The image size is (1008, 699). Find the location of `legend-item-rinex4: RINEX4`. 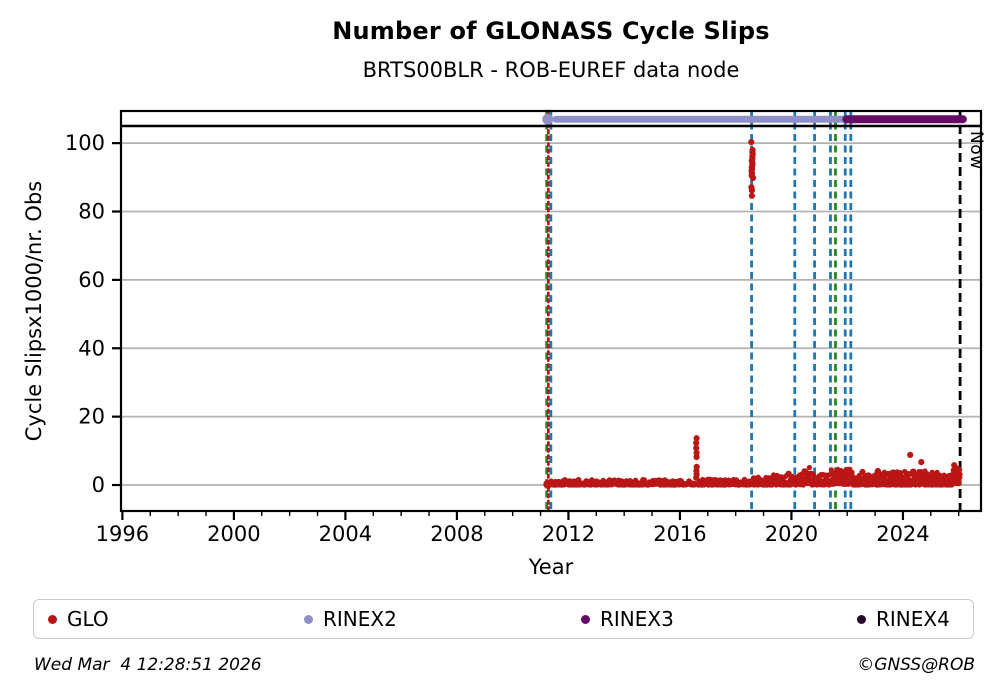

legend-item-rinex4: RINEX4 is located at coordinates (903, 619).